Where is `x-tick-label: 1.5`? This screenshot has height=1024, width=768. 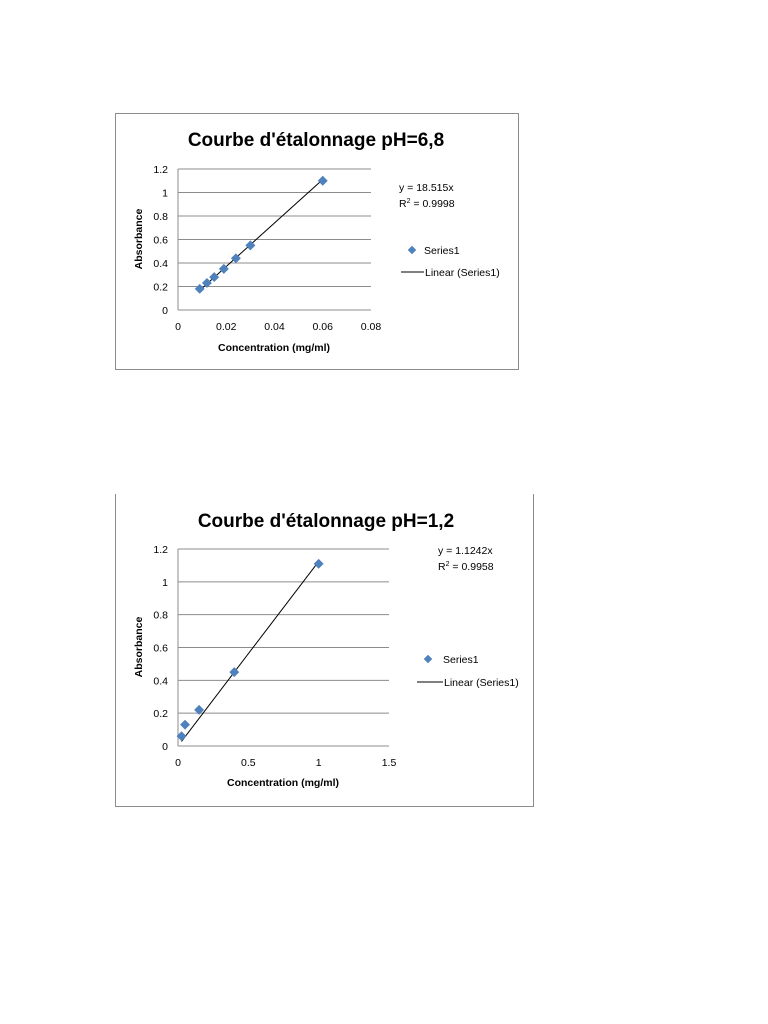 x-tick-label: 1.5 is located at coordinates (389, 763).